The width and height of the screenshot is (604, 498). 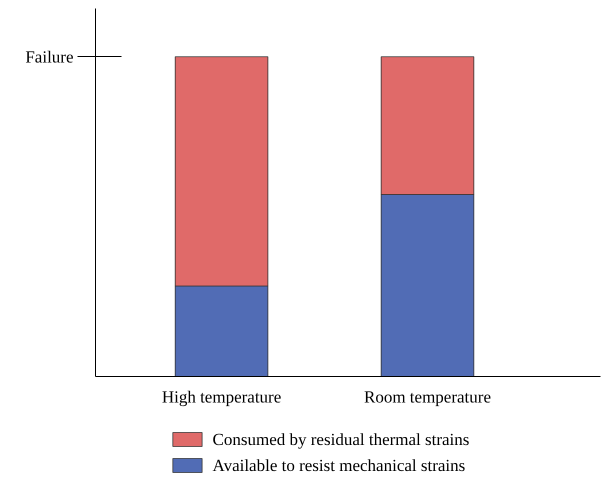 I want to click on text: Failure, so click(x=49, y=56).